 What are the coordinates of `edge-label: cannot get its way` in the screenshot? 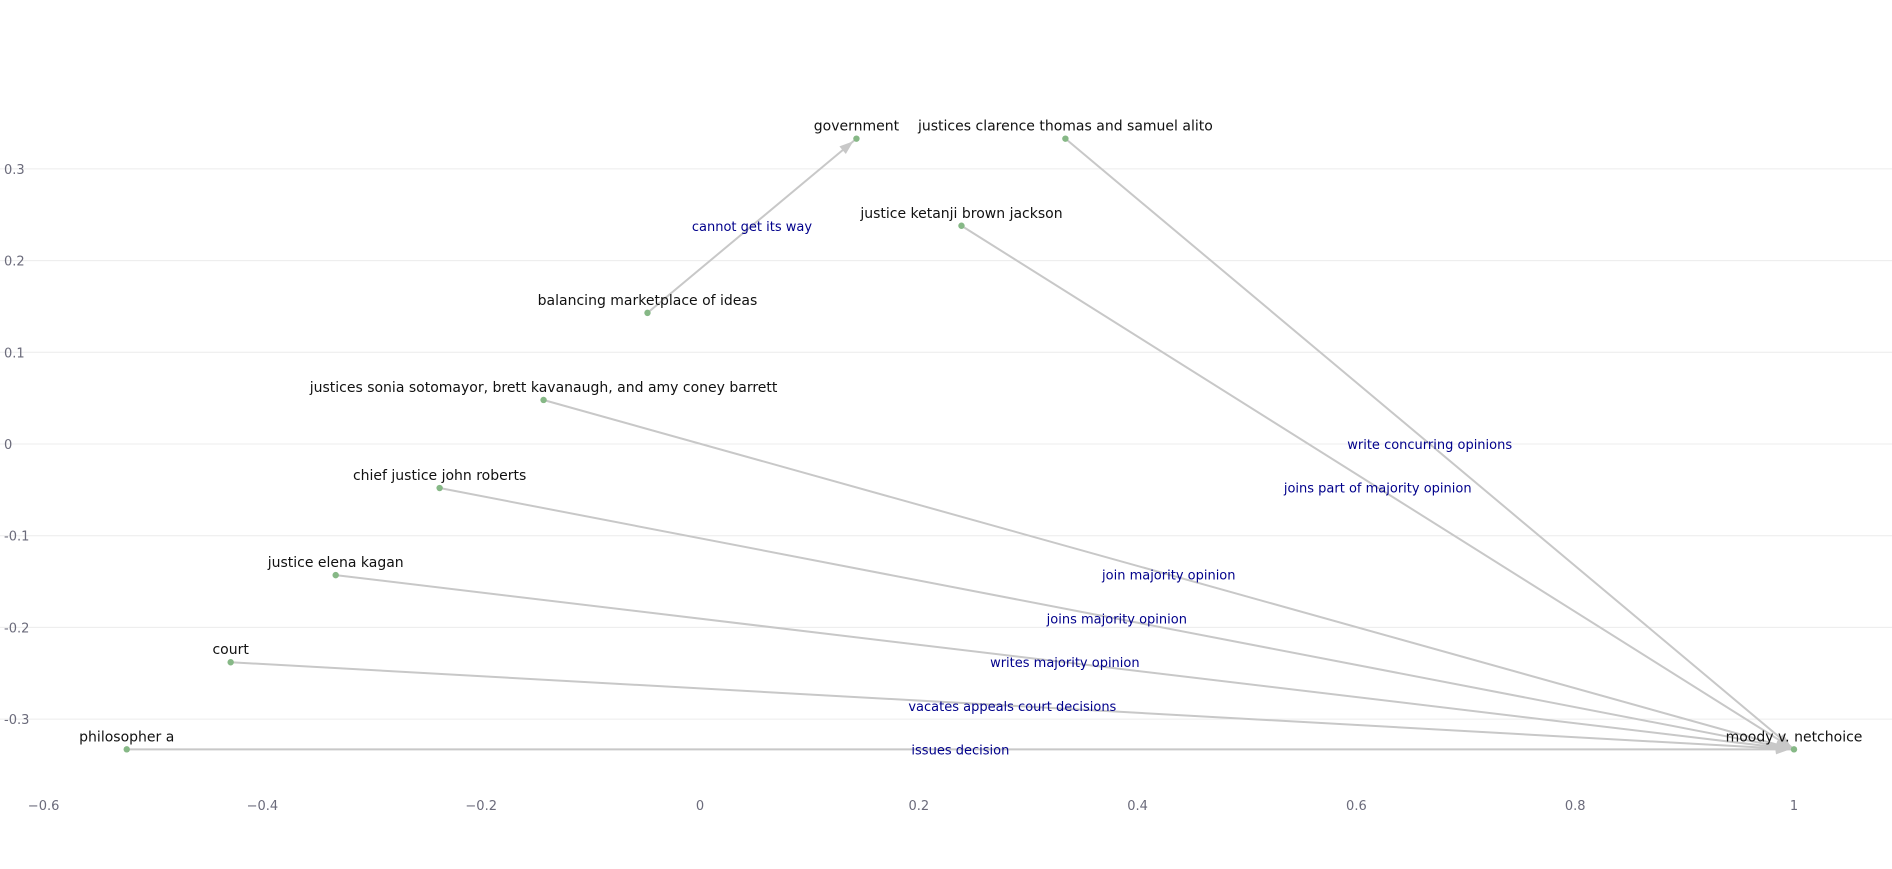 It's located at (752, 227).